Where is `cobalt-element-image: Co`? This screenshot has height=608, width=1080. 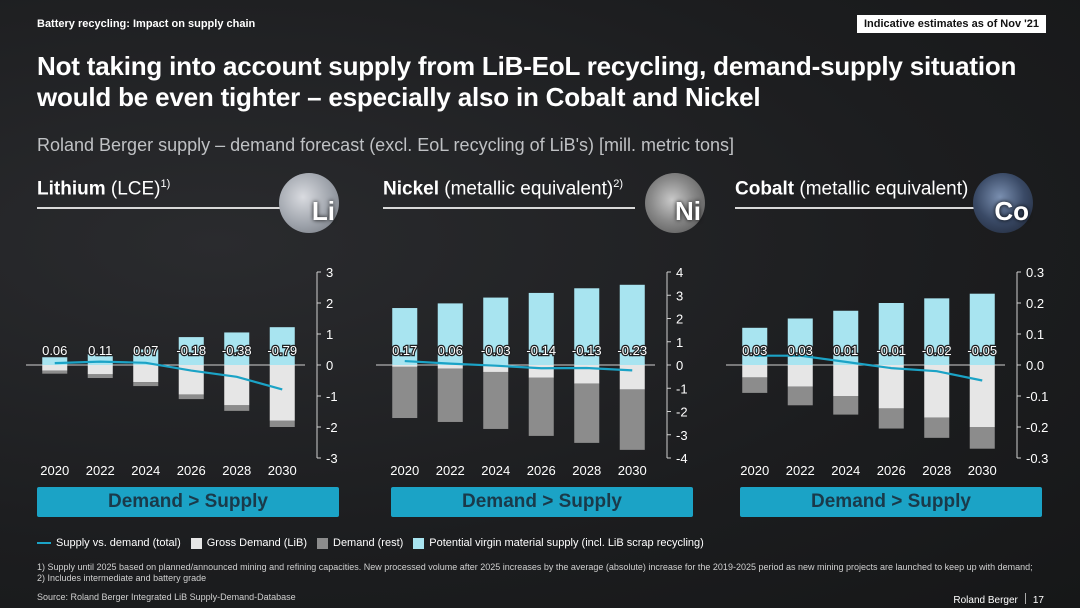
cobalt-element-image: Co is located at coordinates (1003, 203).